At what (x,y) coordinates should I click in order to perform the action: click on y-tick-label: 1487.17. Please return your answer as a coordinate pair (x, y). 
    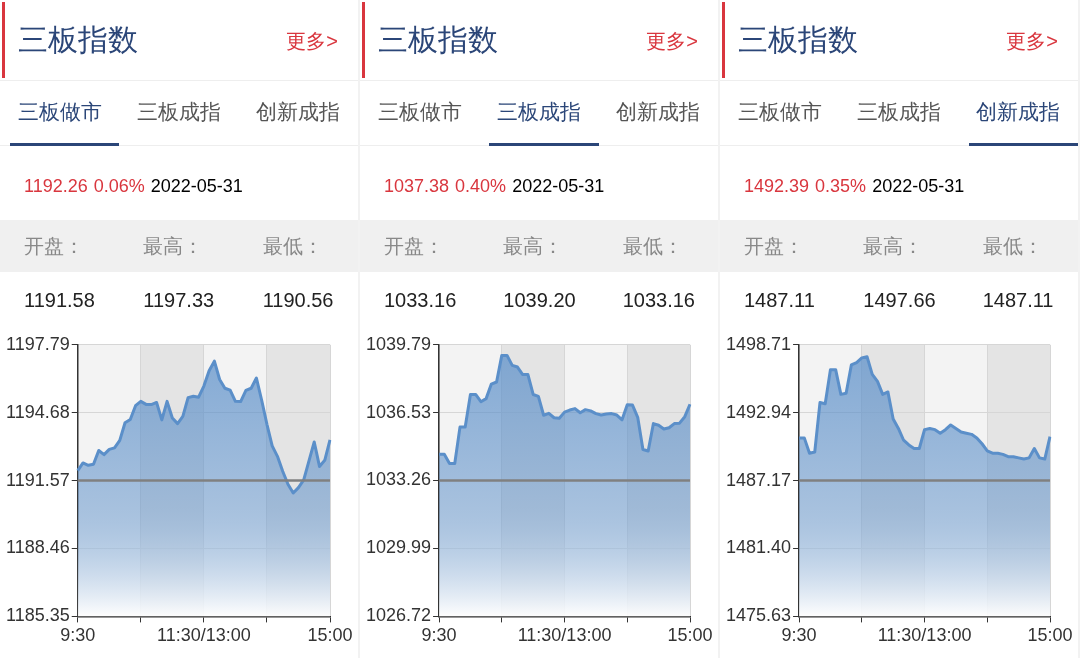
    Looking at the image, I should click on (758, 479).